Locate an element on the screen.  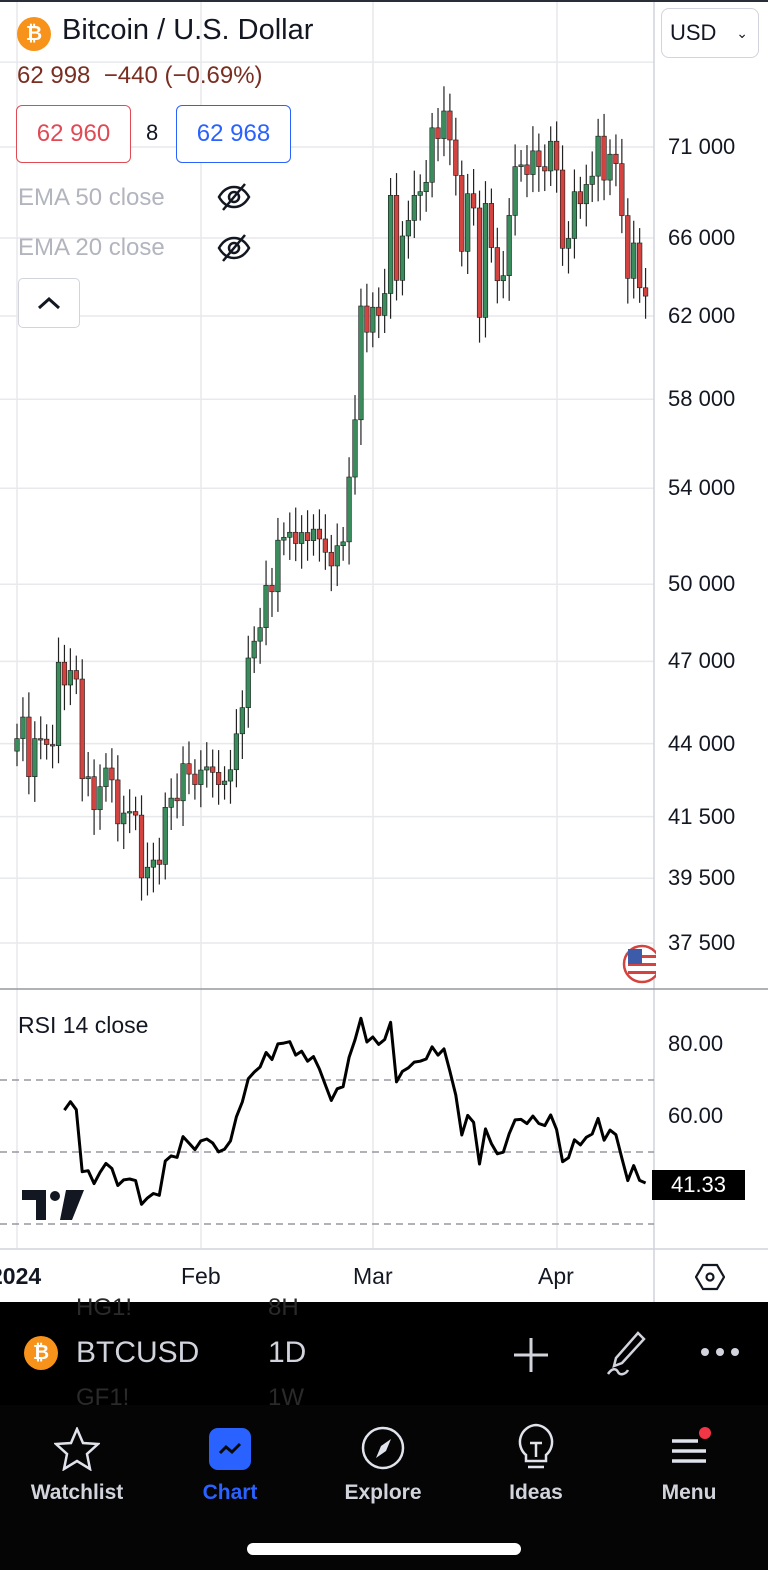
price-axis-label: 39 500 is located at coordinates (702, 878).